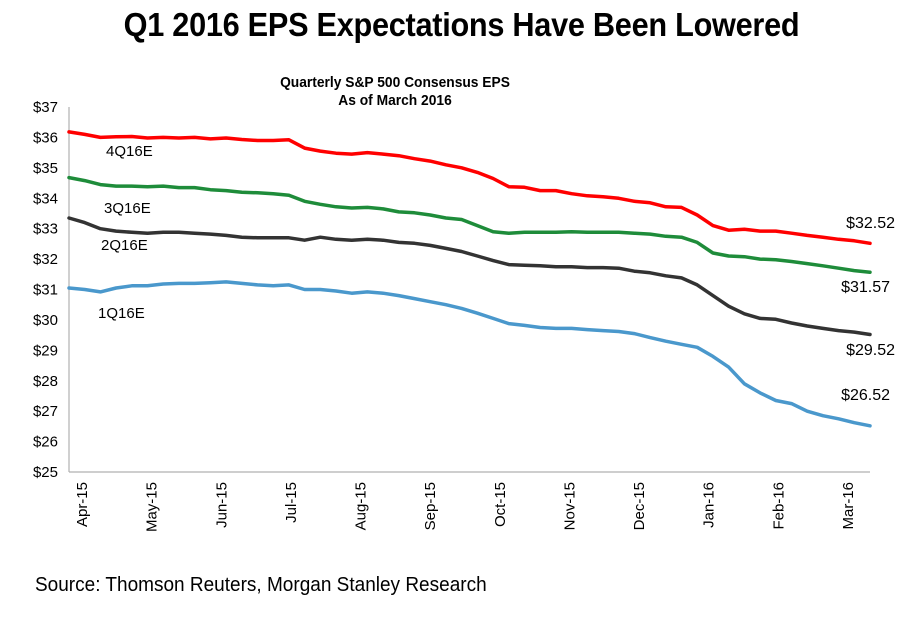 This screenshot has height=618, width=923. Describe the element at coordinates (395, 100) in the screenshot. I see `chart-subtitle: As of March 2016` at that location.